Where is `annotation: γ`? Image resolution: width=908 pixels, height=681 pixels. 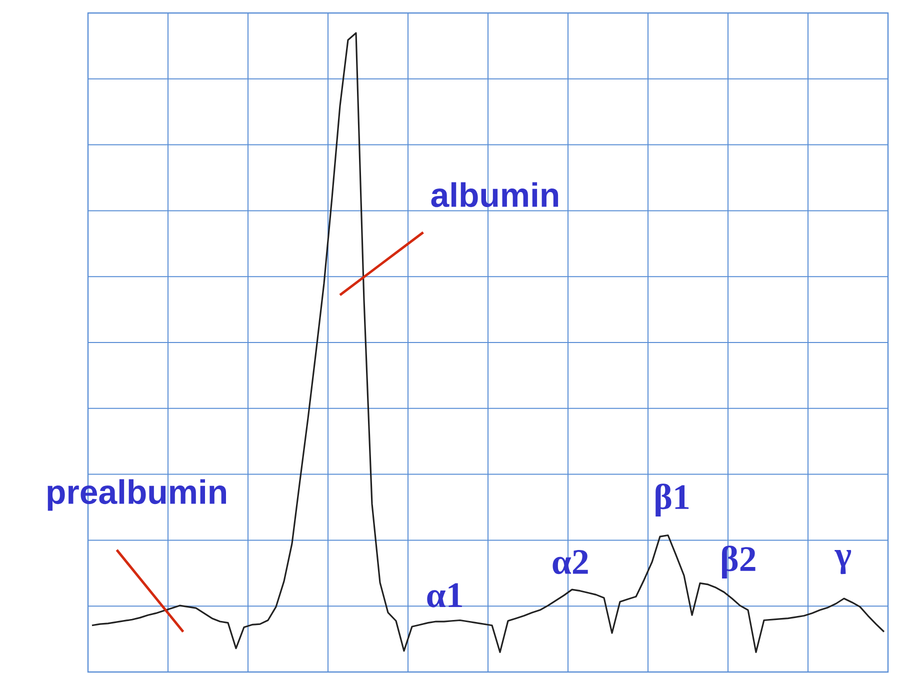 annotation: γ is located at coordinates (843, 562).